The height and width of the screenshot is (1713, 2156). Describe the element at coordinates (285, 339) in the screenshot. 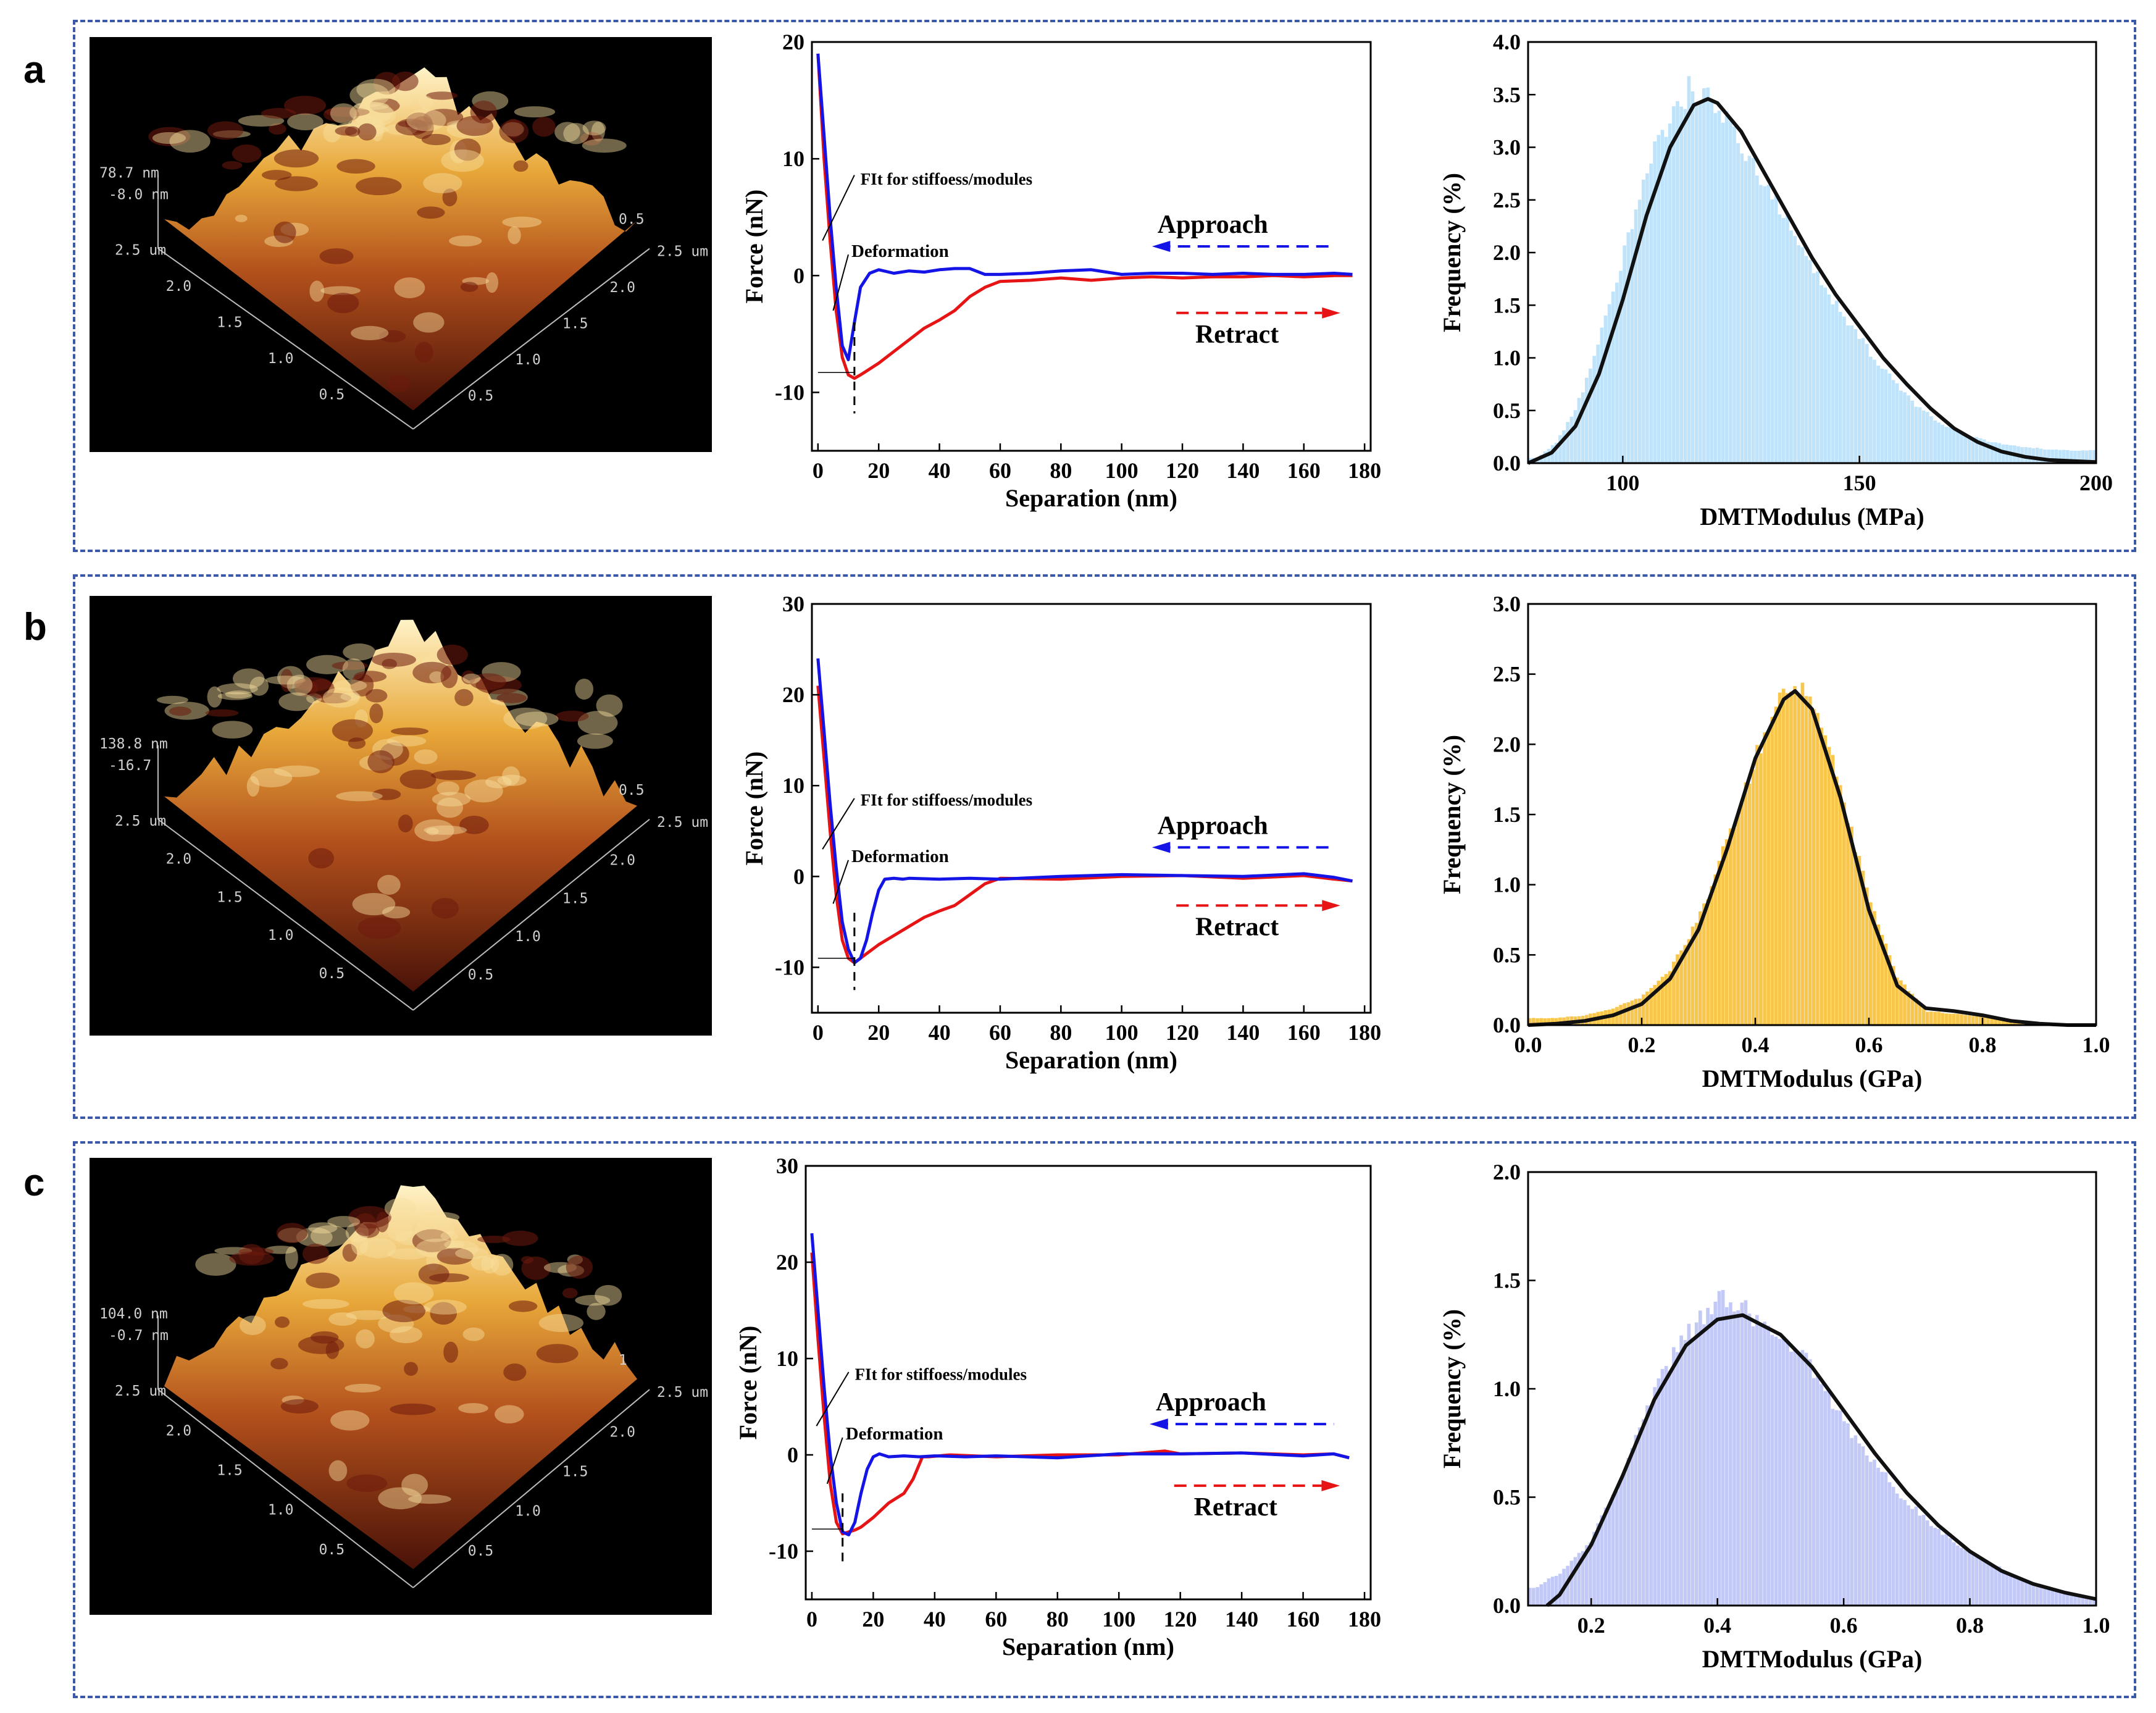

I see `afm-axis-left` at that location.